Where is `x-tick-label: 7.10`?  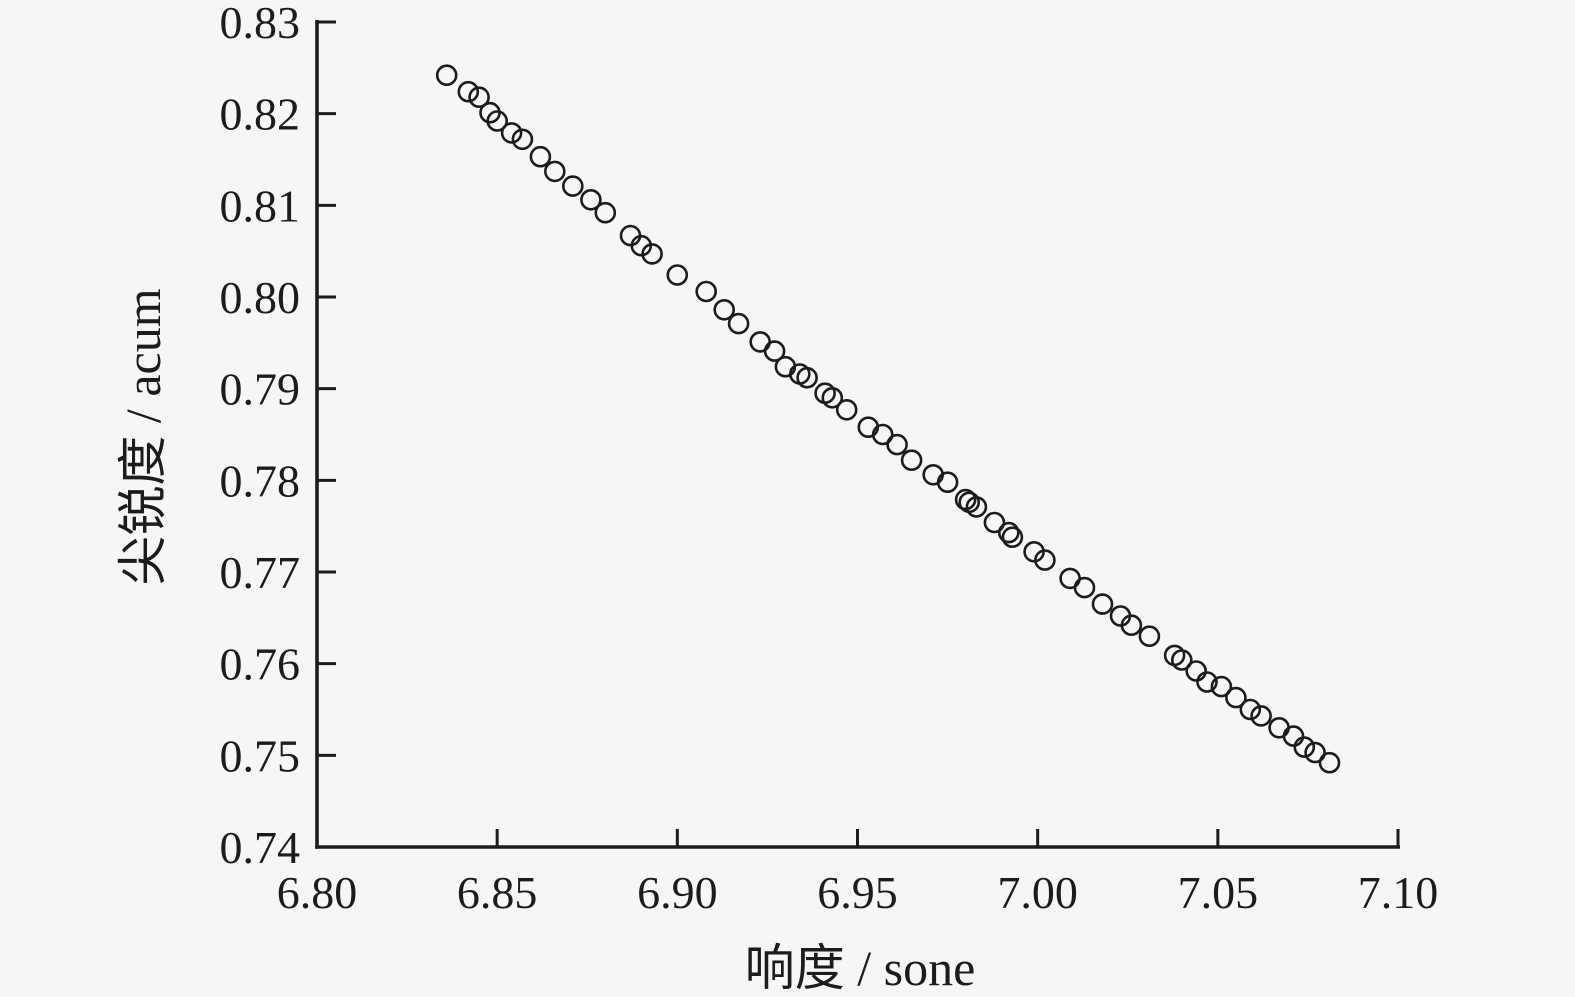
x-tick-label: 7.10 is located at coordinates (1398, 892).